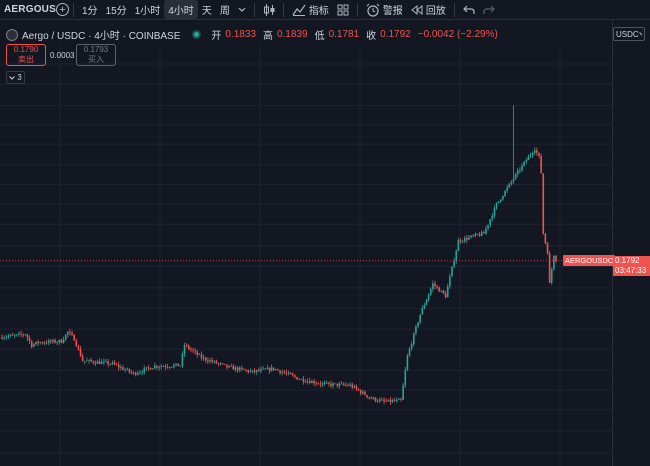 Image resolution: width=650 pixels, height=466 pixels. I want to click on indicators-icon, so click(299, 10).